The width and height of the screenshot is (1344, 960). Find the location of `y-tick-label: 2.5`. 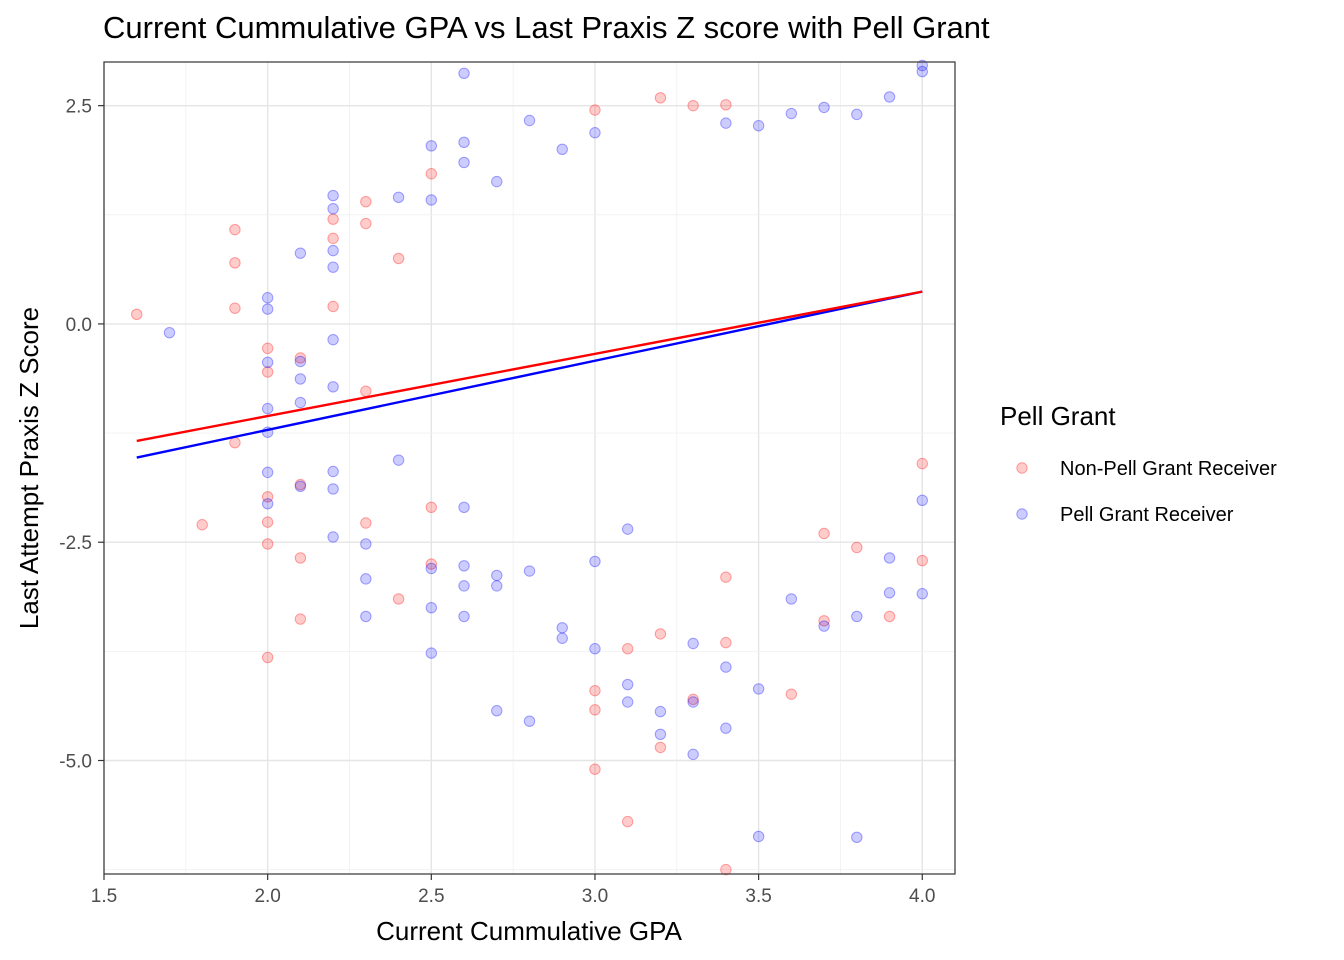

y-tick-label: 2.5 is located at coordinates (79, 107).